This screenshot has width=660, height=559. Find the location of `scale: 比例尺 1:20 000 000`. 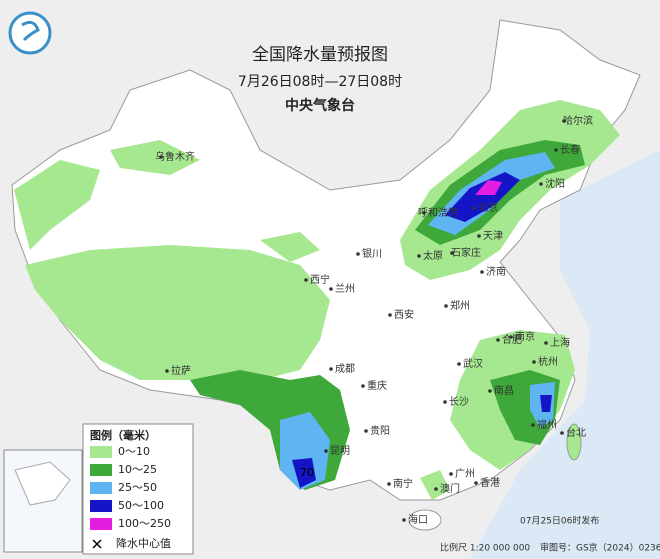

scale: 比例尺 1:20 000 000 is located at coordinates (485, 548).